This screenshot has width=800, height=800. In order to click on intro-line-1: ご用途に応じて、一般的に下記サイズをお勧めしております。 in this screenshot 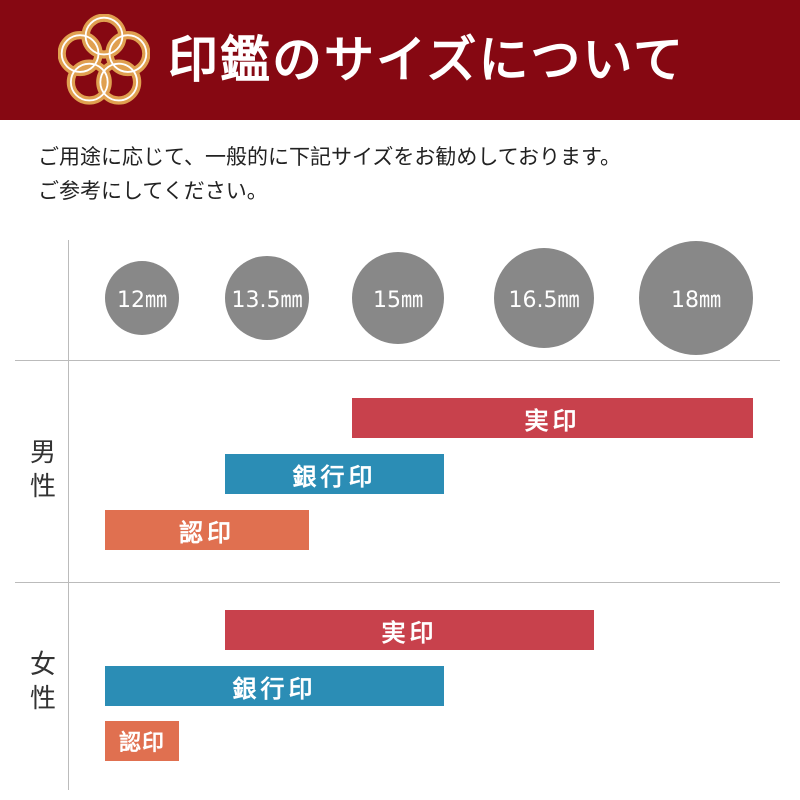, I will do `click(329, 157)`.